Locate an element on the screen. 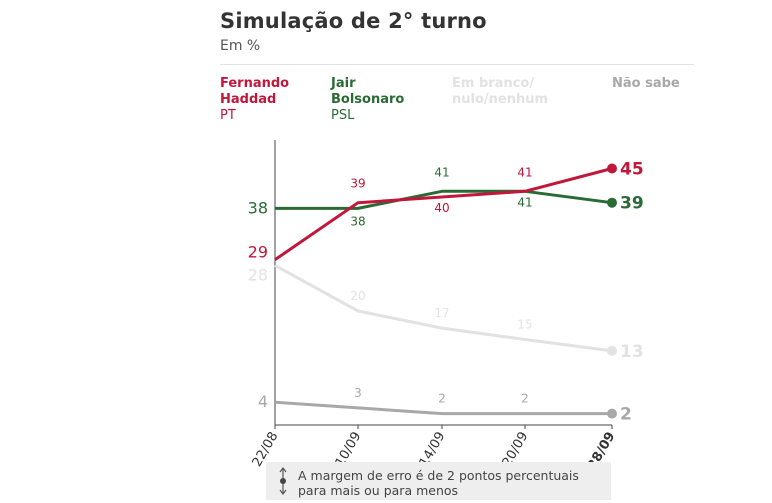 Image resolution: width=772 pixels, height=503 pixels. end-point-naosabe is located at coordinates (612, 413).